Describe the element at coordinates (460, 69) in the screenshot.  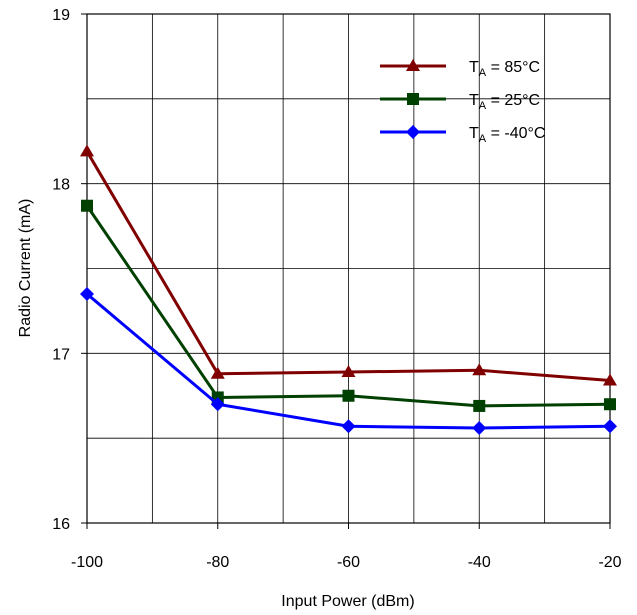
I see `legend-entry-1: TA = 85°C` at that location.